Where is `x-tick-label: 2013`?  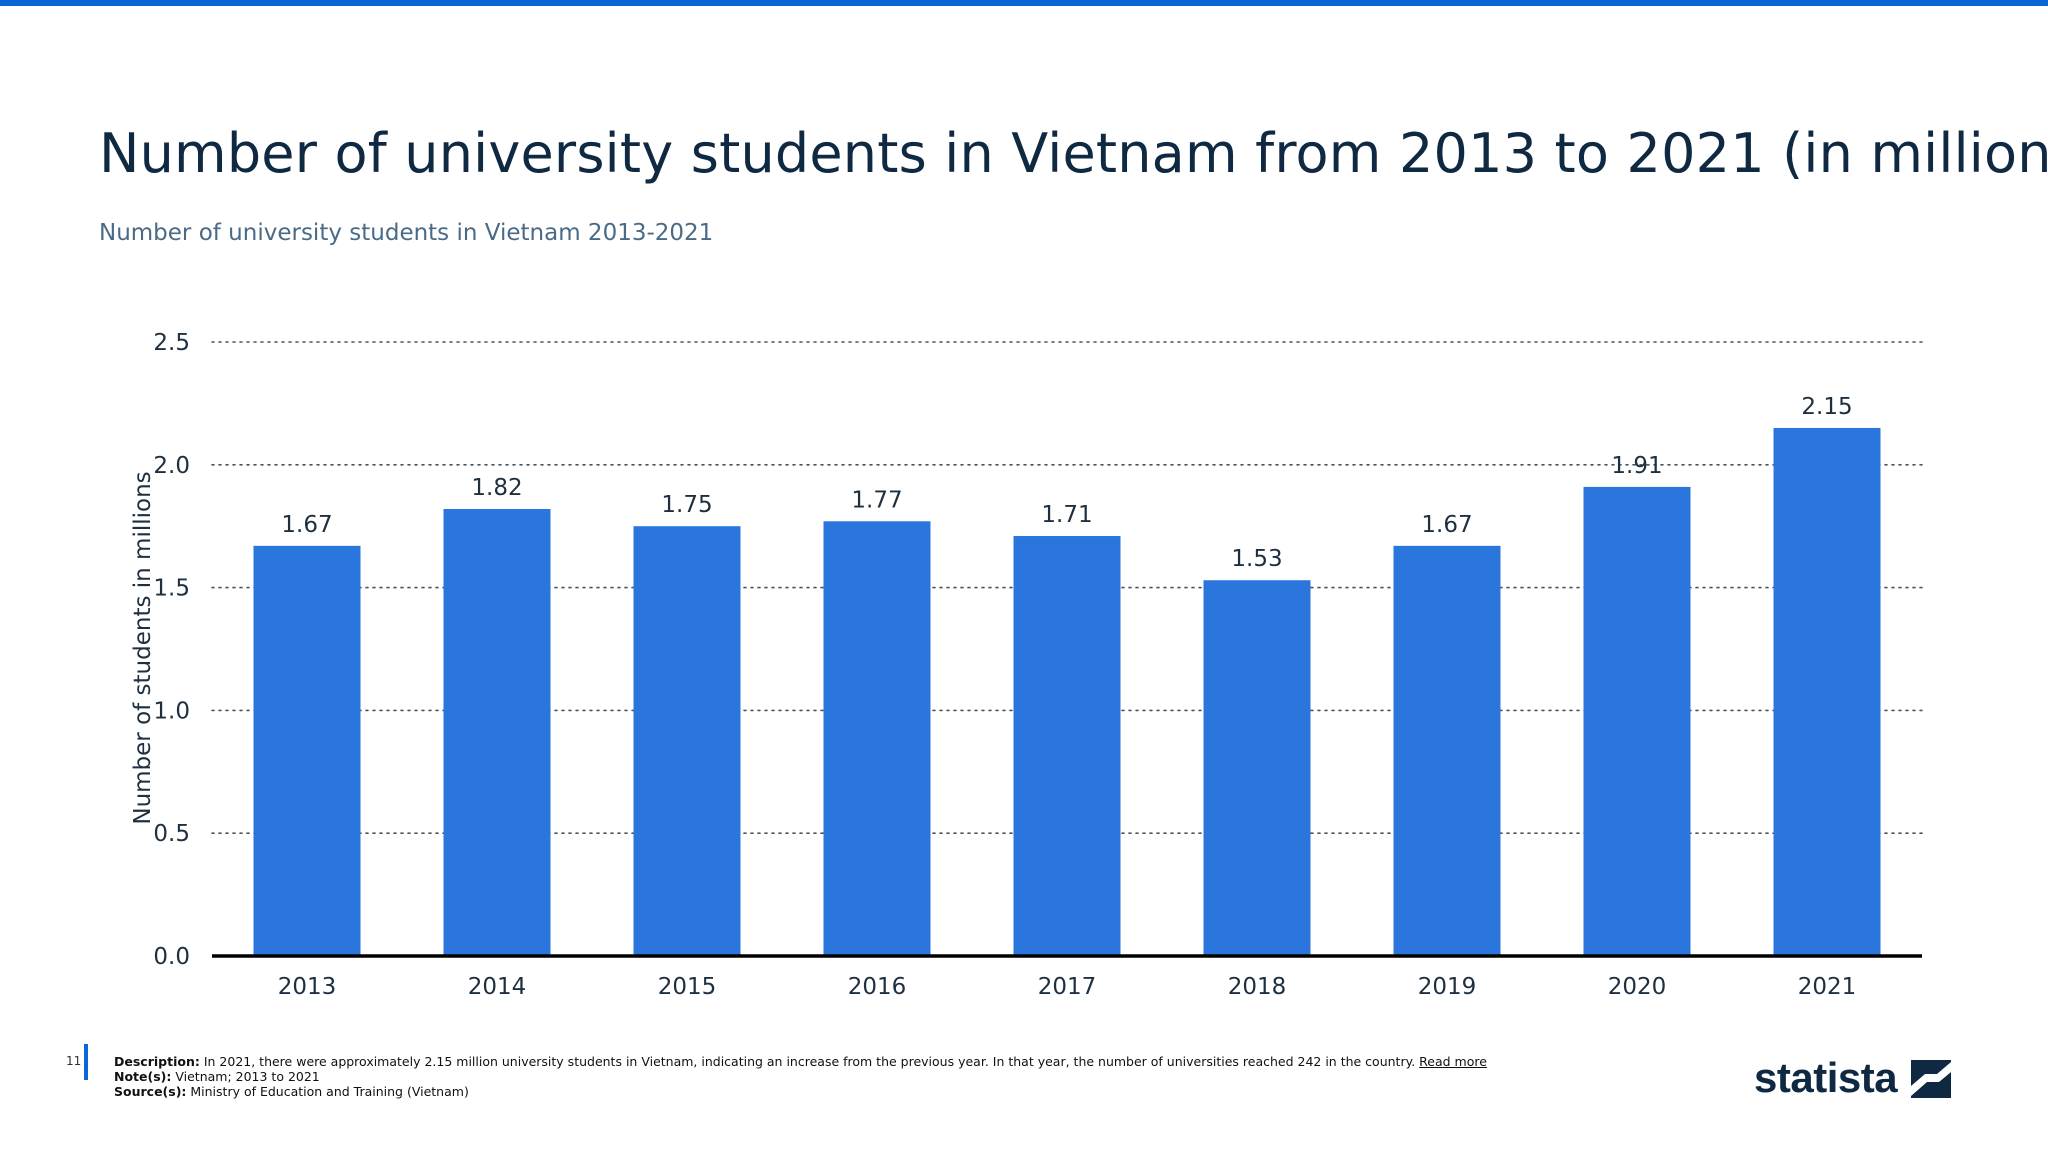 x-tick-label: 2013 is located at coordinates (307, 987).